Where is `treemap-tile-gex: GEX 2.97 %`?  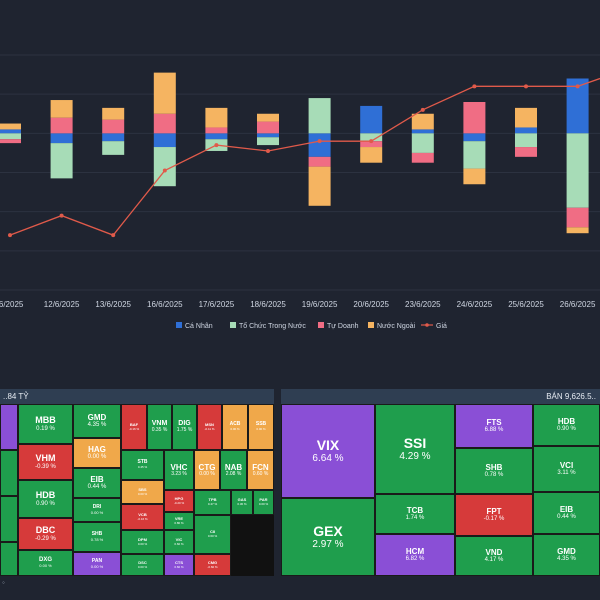 treemap-tile-gex: GEX 2.97 % is located at coordinates (328, 537).